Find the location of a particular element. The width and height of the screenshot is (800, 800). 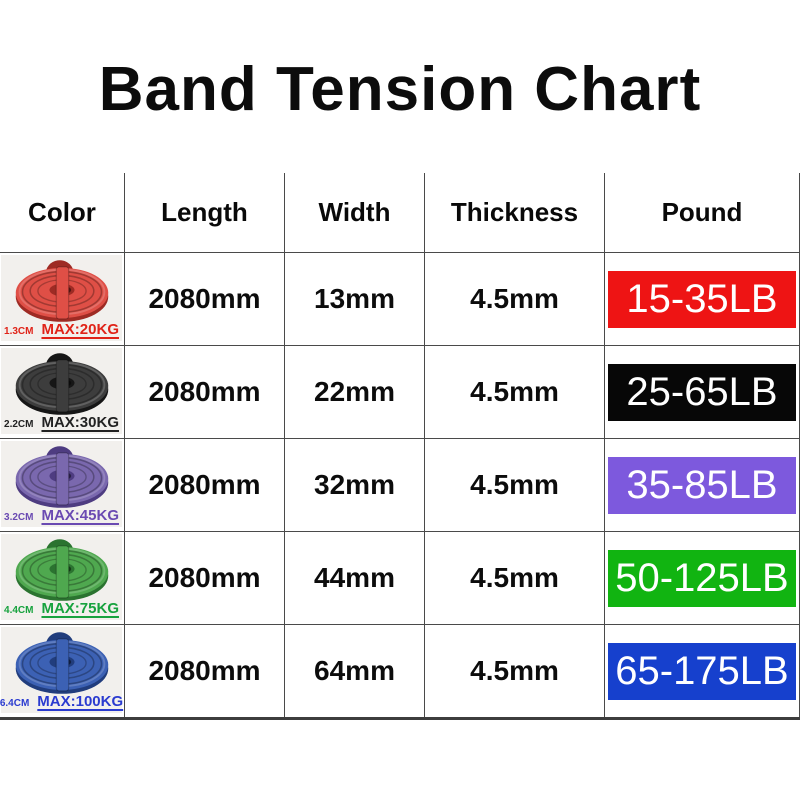

color-cell: 1.3CM MAX:20KG is located at coordinates (62, 299).